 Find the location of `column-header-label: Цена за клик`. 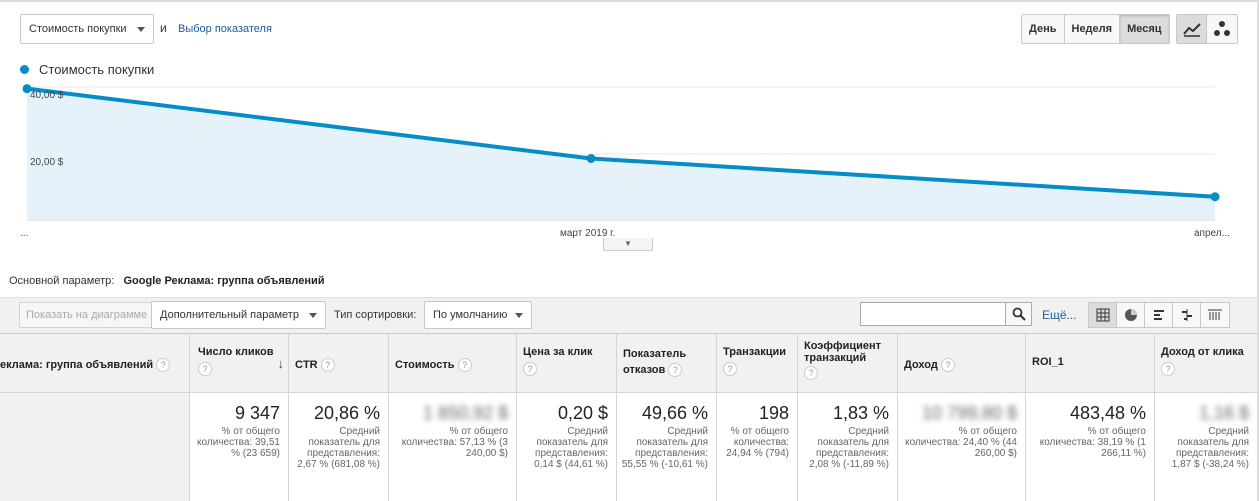

column-header-label: Цена за клик is located at coordinates (558, 352).